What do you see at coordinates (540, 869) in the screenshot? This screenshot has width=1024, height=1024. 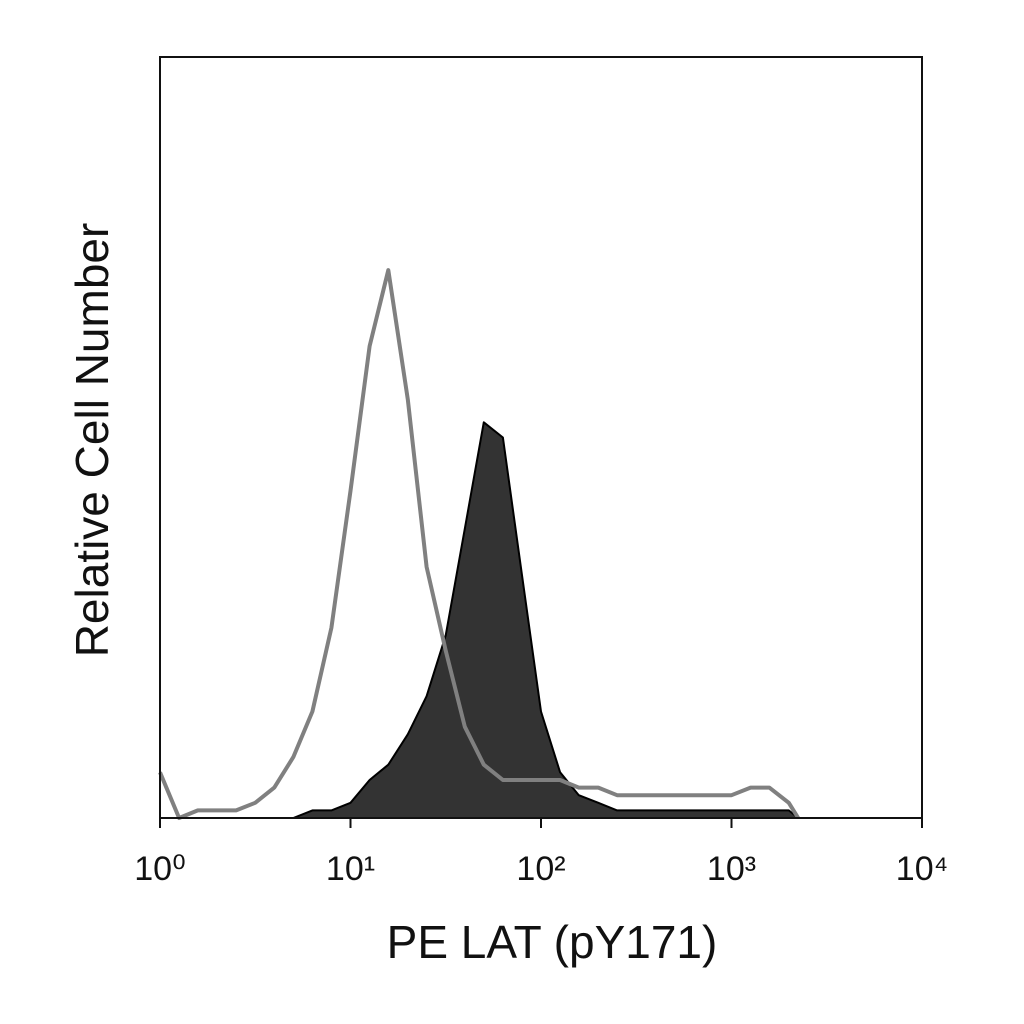 I see `x-tick-label: 10²` at bounding box center [540, 869].